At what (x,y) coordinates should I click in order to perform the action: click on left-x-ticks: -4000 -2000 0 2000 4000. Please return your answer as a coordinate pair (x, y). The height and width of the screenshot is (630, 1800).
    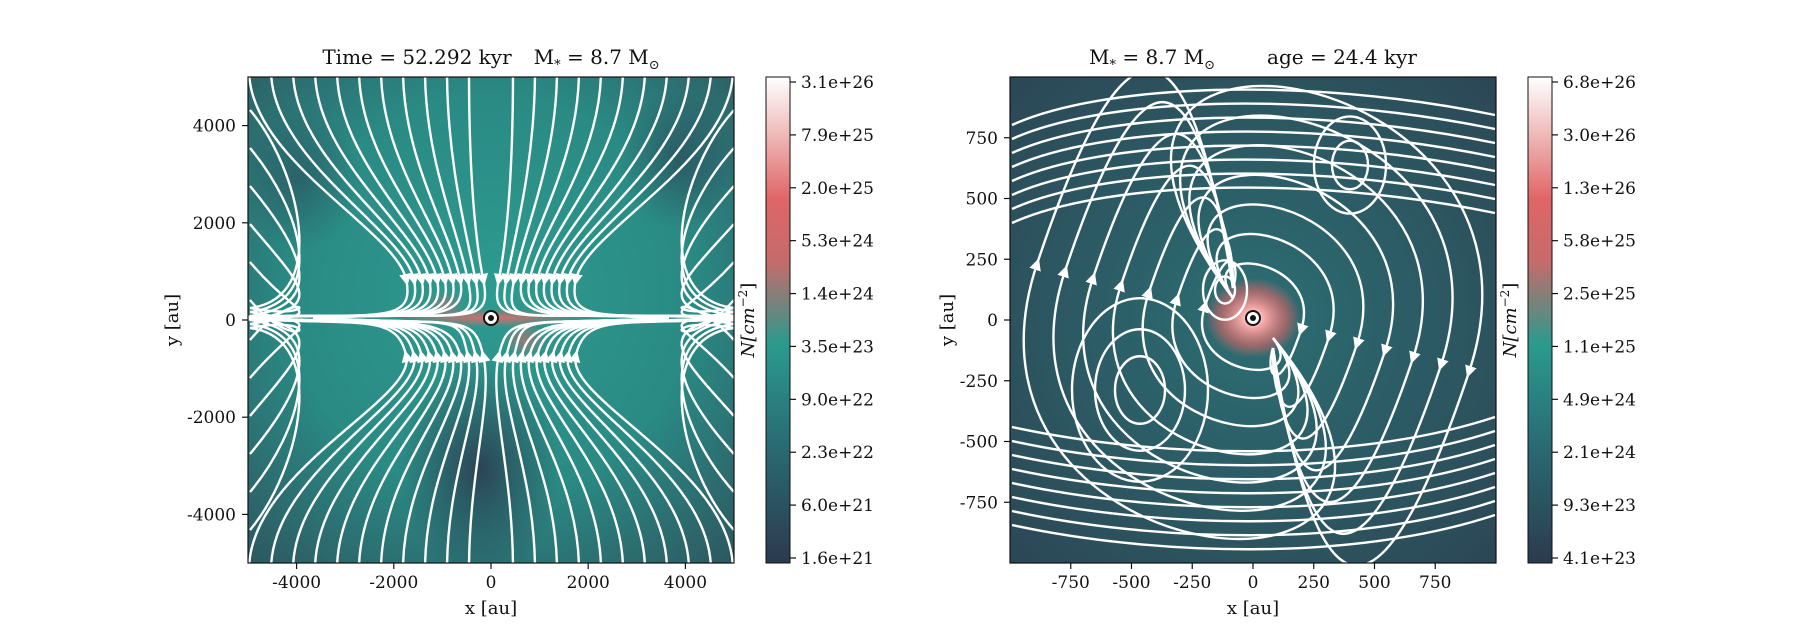
    Looking at the image, I should click on (489, 578).